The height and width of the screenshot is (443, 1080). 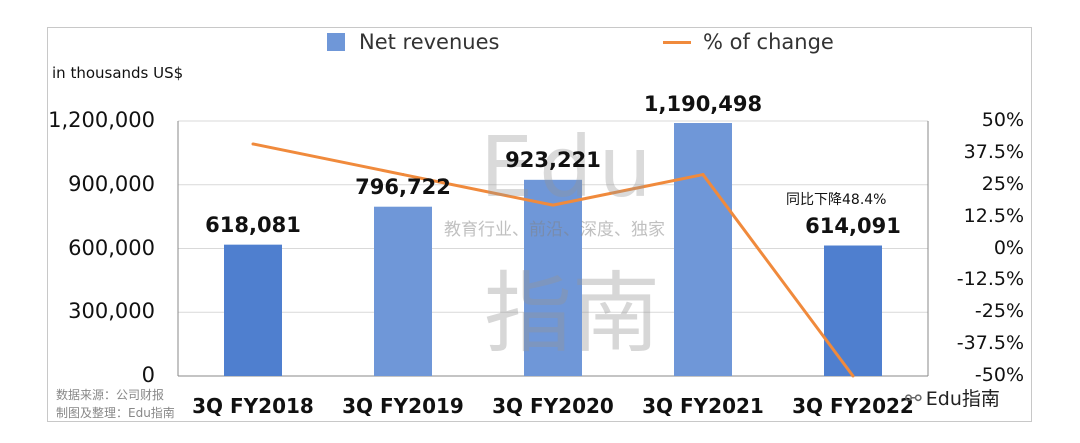 What do you see at coordinates (403, 186) in the screenshot?
I see `data-label-1: 796,722` at bounding box center [403, 186].